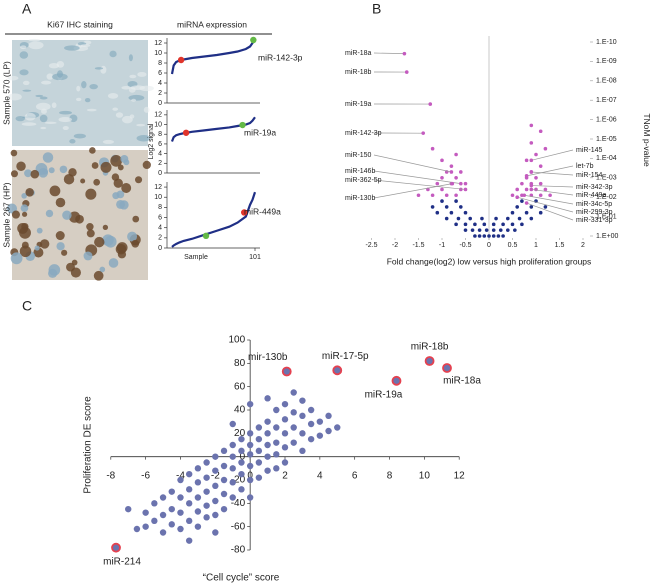  Describe the element at coordinates (606, 42) in the screenshot. I see `y-tick-label: 1.E-10` at that location.